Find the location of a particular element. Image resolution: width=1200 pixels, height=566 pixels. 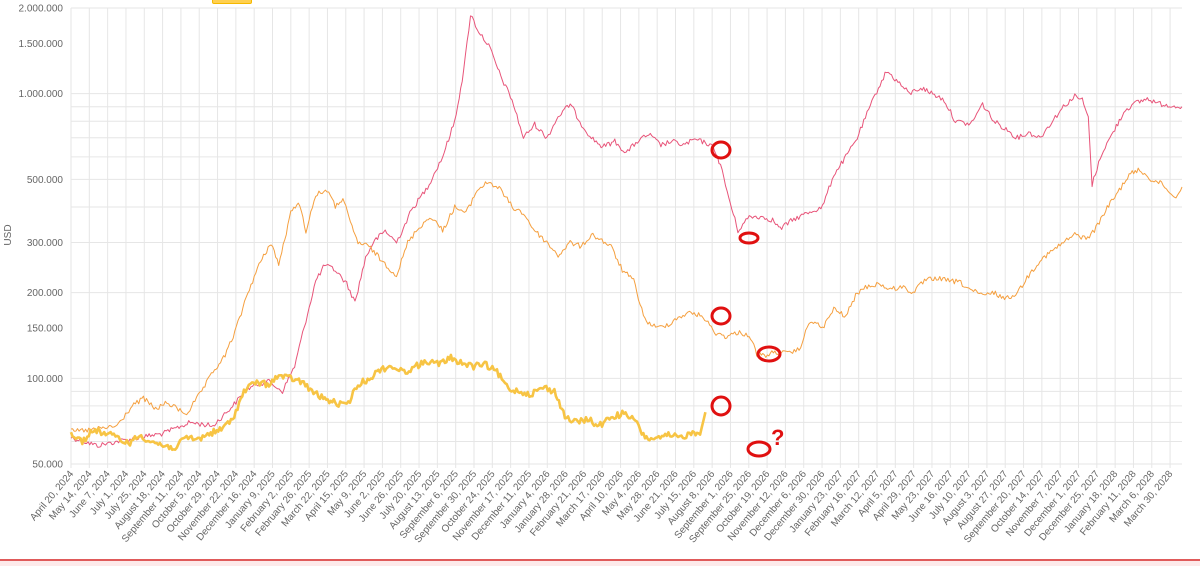

y-tick-label: 2.000.000 is located at coordinates (41, 9).